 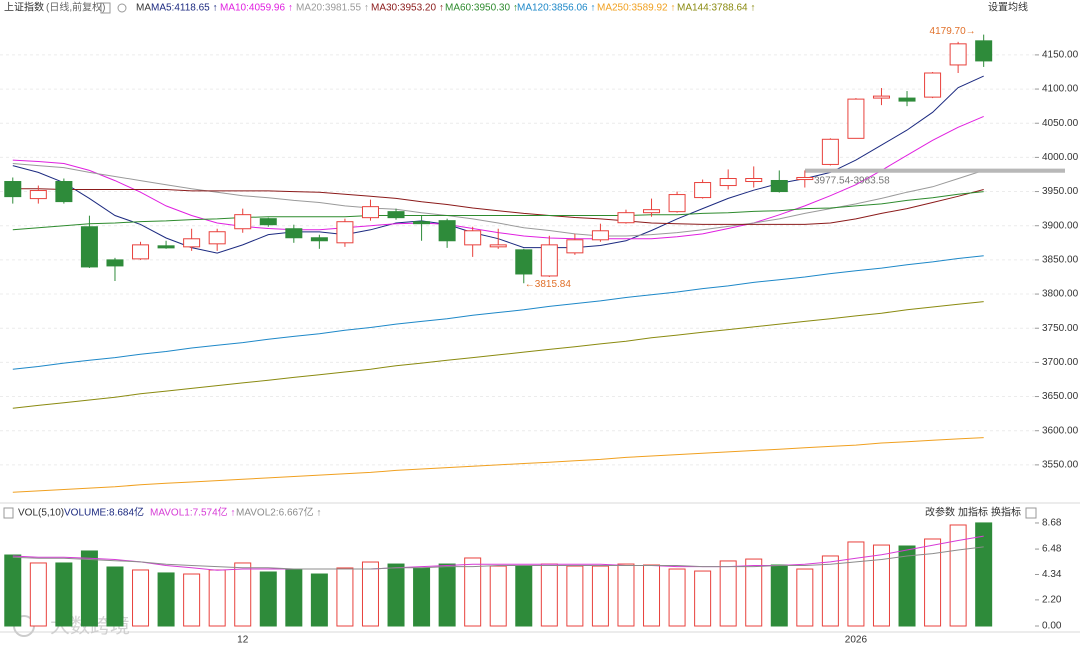 What do you see at coordinates (278, 512) in the screenshot?
I see `legend-entry: MAVOL2:6.667亿 ↑` at bounding box center [278, 512].